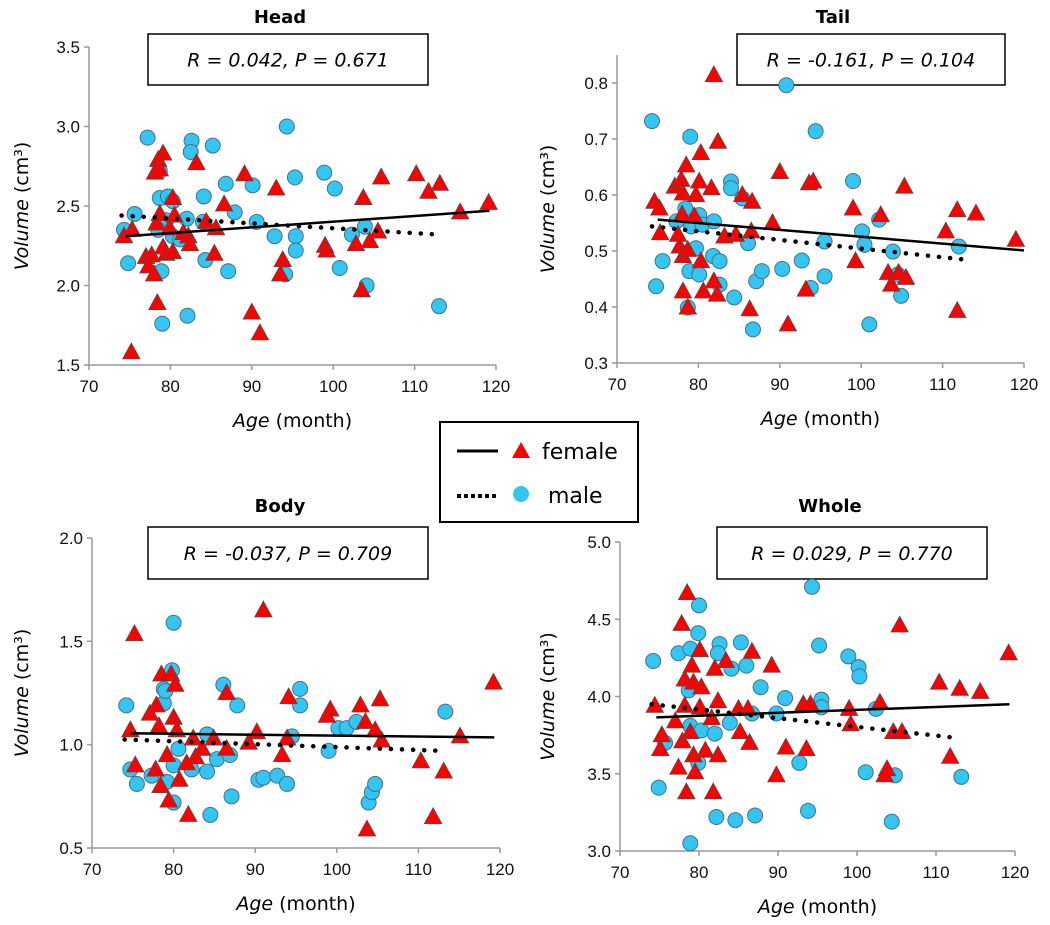 The height and width of the screenshot is (925, 1050). What do you see at coordinates (280, 506) in the screenshot?
I see `panel-title: Body` at bounding box center [280, 506].